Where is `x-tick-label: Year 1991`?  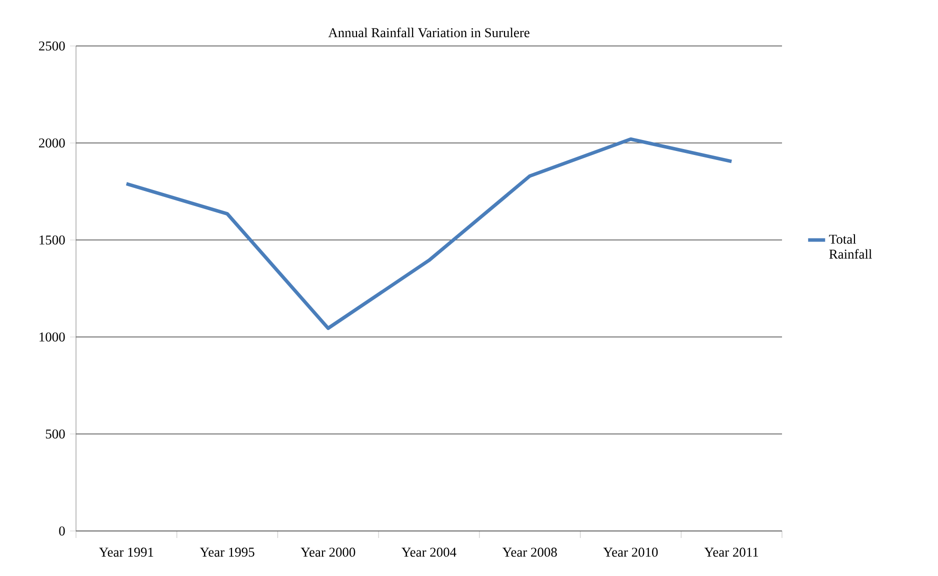 x-tick-label: Year 1991 is located at coordinates (126, 552).